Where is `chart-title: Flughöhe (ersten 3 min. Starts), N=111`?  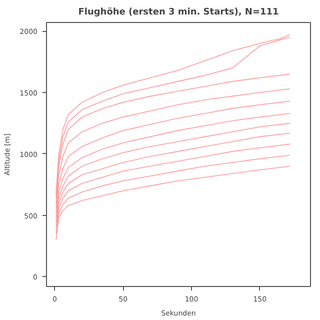 chart-title: Flughöhe (ersten 3 min. Starts), N=111 is located at coordinates (178, 13).